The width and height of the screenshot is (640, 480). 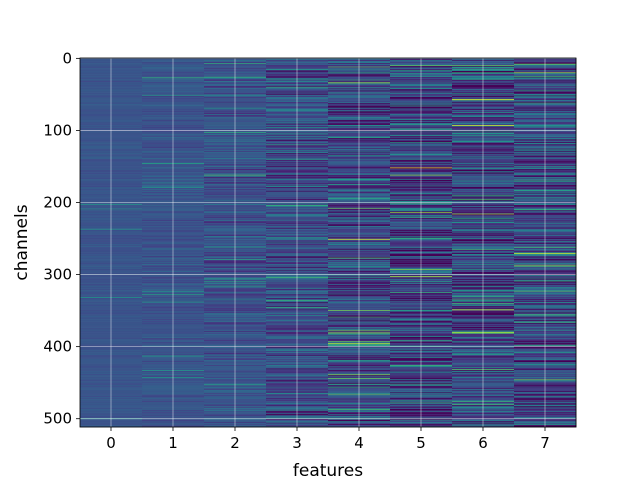 I want to click on x-tick-label: 6, so click(x=483, y=443).